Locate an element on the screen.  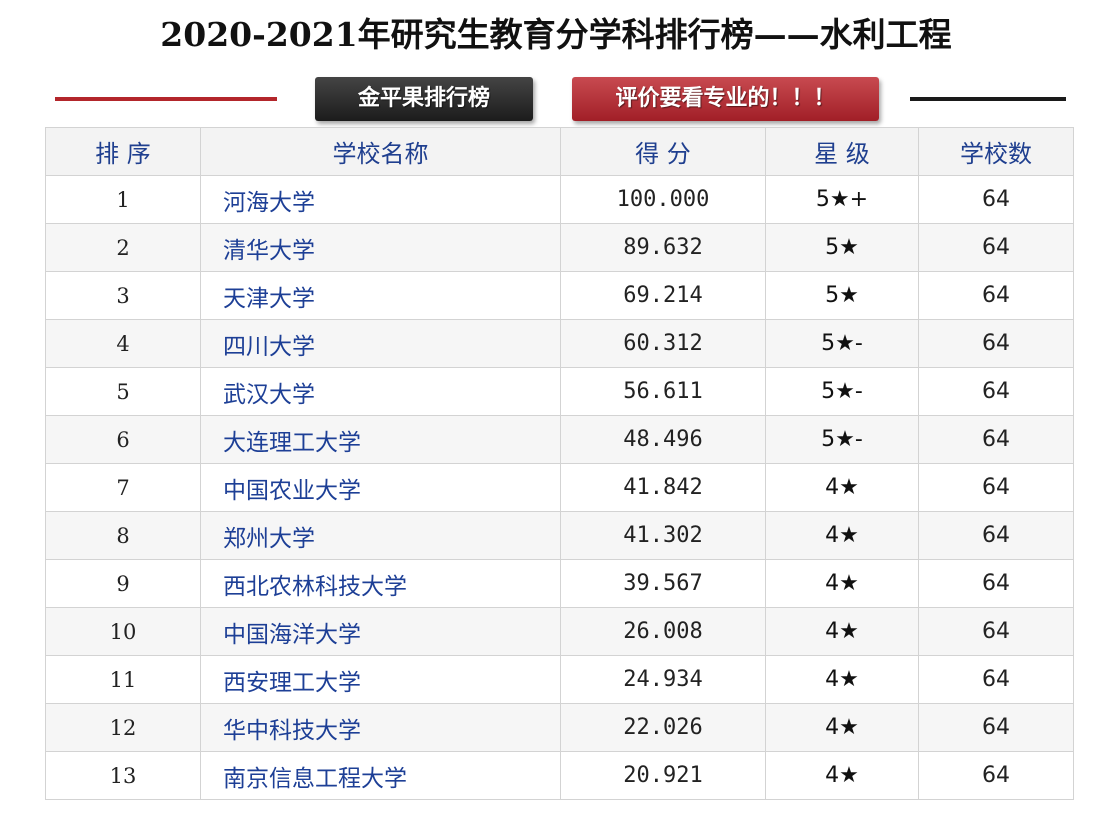
table-row: 4 四川大学 60.312 5★- 64 is located at coordinates (559, 343).